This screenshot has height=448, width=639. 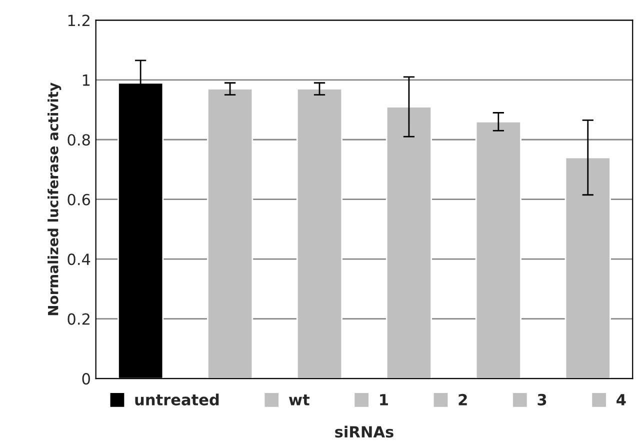 I want to click on legend-label: wt, so click(x=299, y=400).